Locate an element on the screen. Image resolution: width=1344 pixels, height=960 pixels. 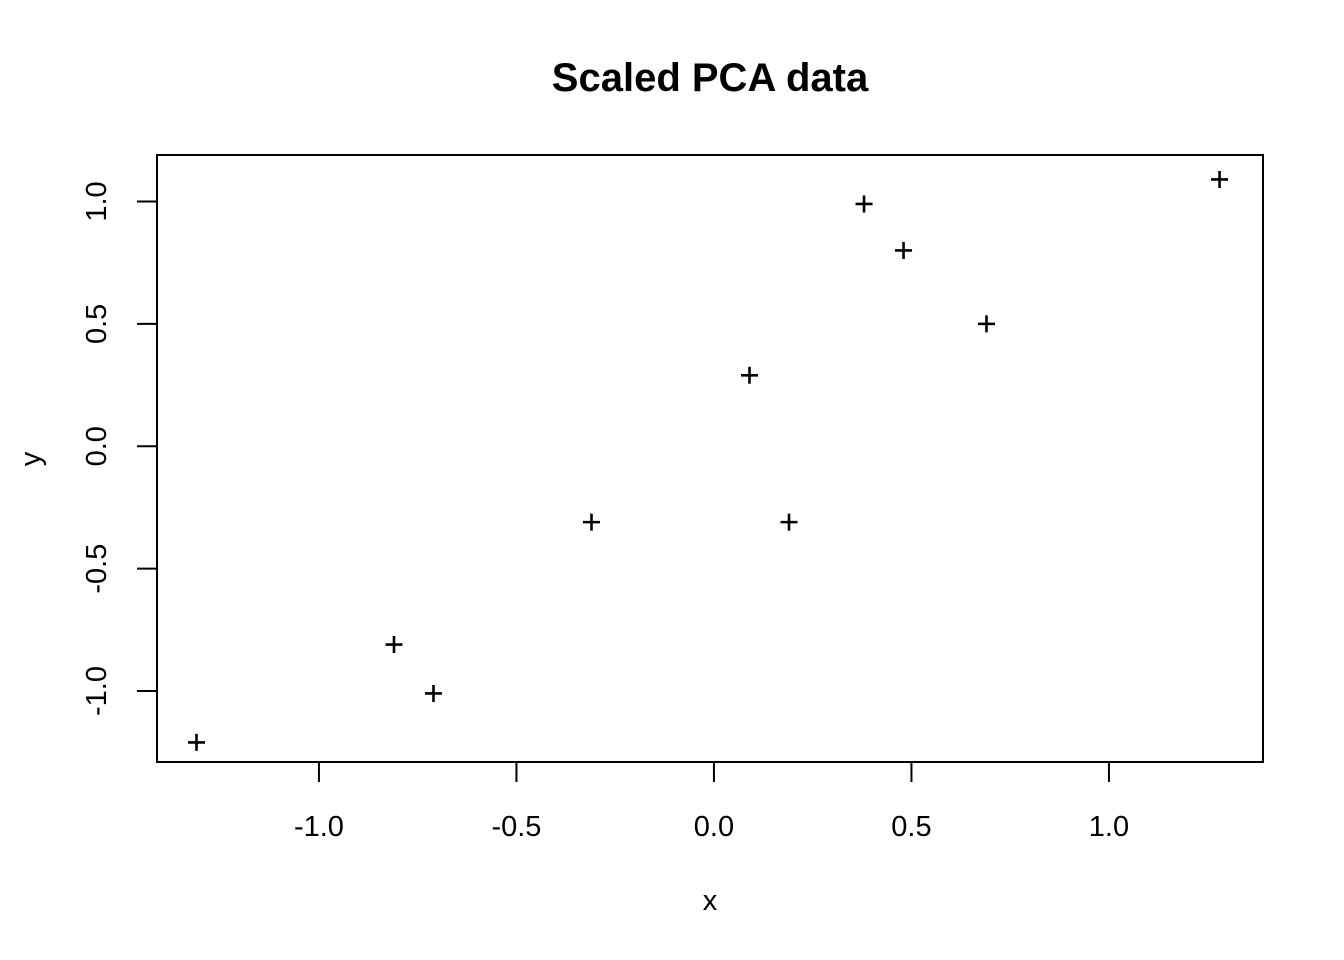
y-axis-ticks: -1.0 -0.5 0.0 0.5 1.0 is located at coordinates (119, 448).